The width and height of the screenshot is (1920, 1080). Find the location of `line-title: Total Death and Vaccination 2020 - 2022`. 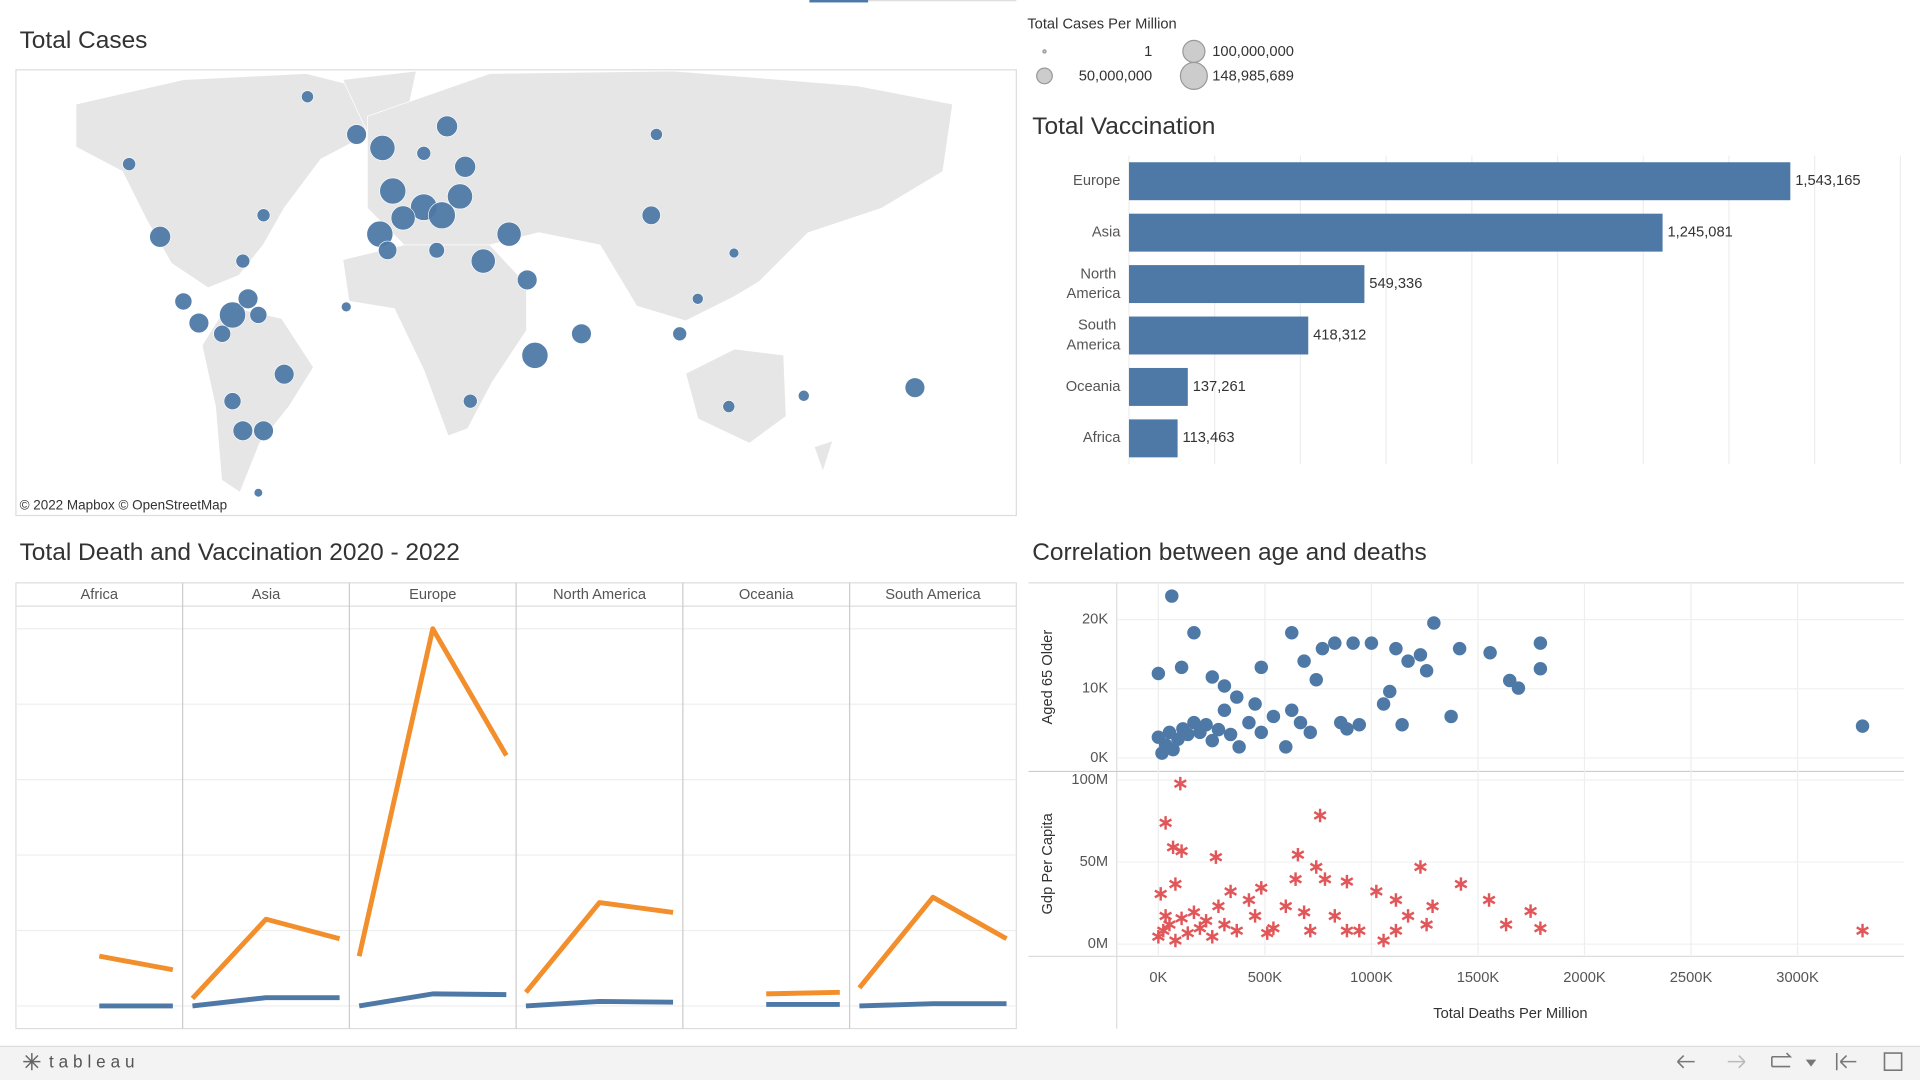

line-title: Total Death and Vaccination 2020 - 2022 is located at coordinates (240, 552).